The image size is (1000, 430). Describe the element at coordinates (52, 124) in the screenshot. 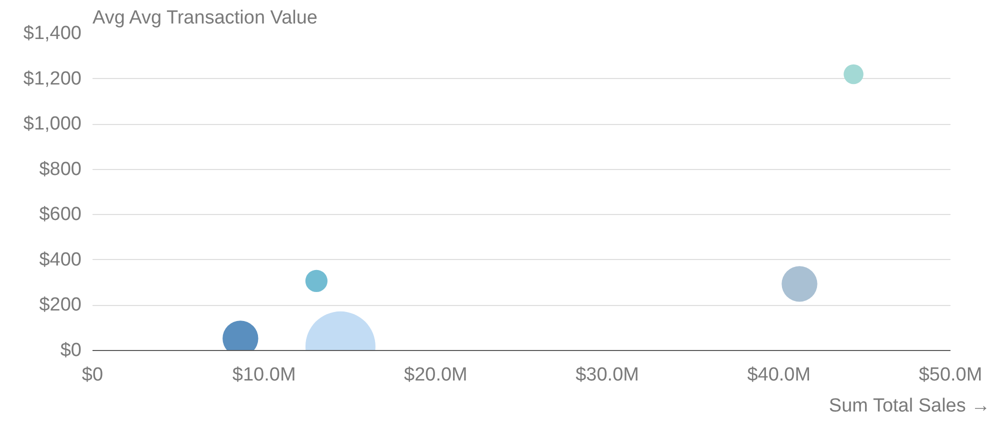

I see `y-tick-label: $1,000` at that location.